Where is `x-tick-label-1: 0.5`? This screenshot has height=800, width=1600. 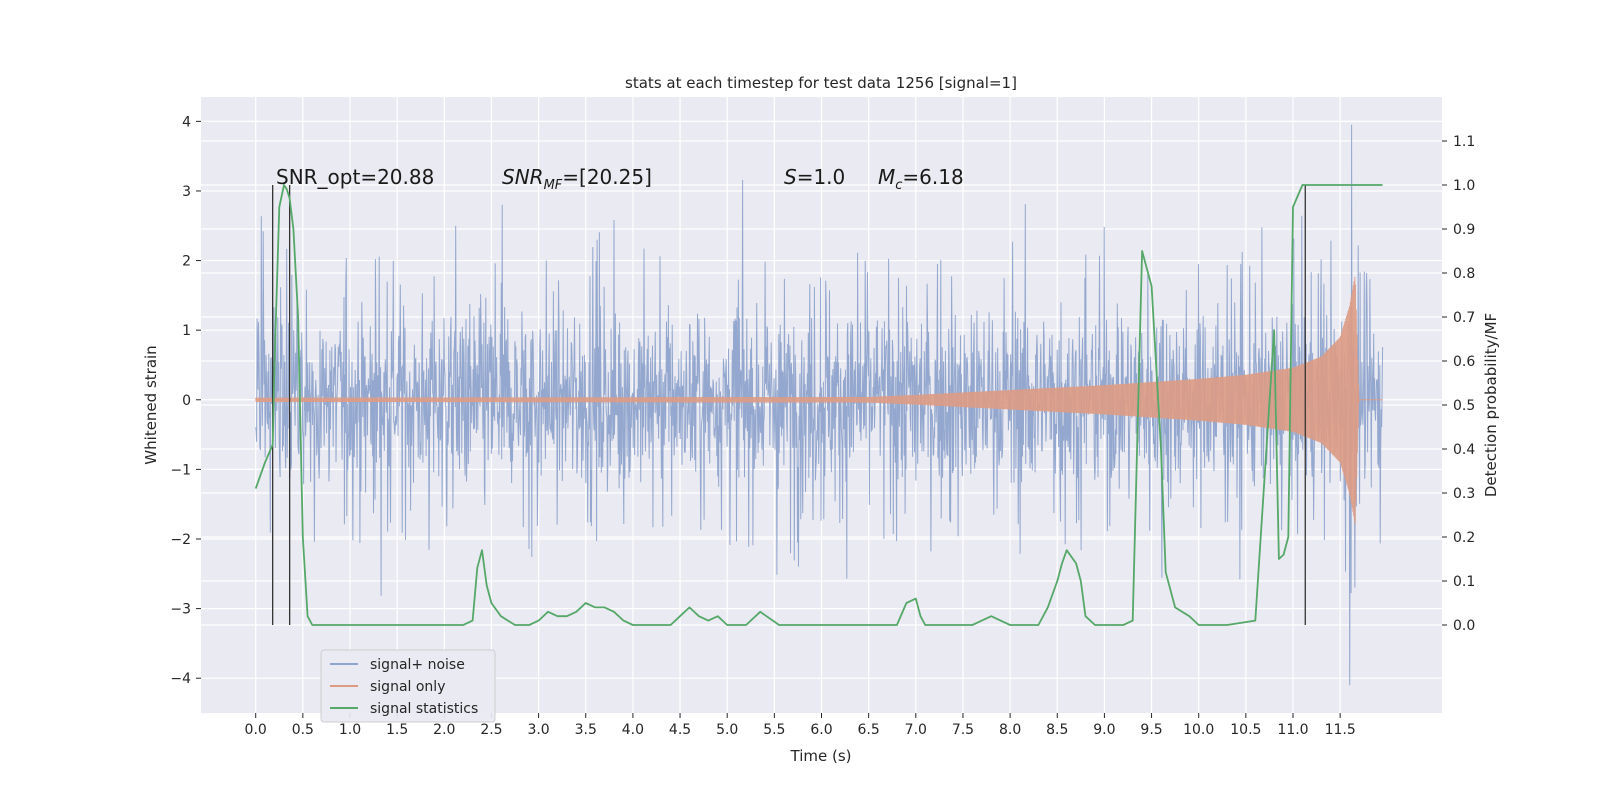
x-tick-label-1: 0.5 is located at coordinates (303, 730).